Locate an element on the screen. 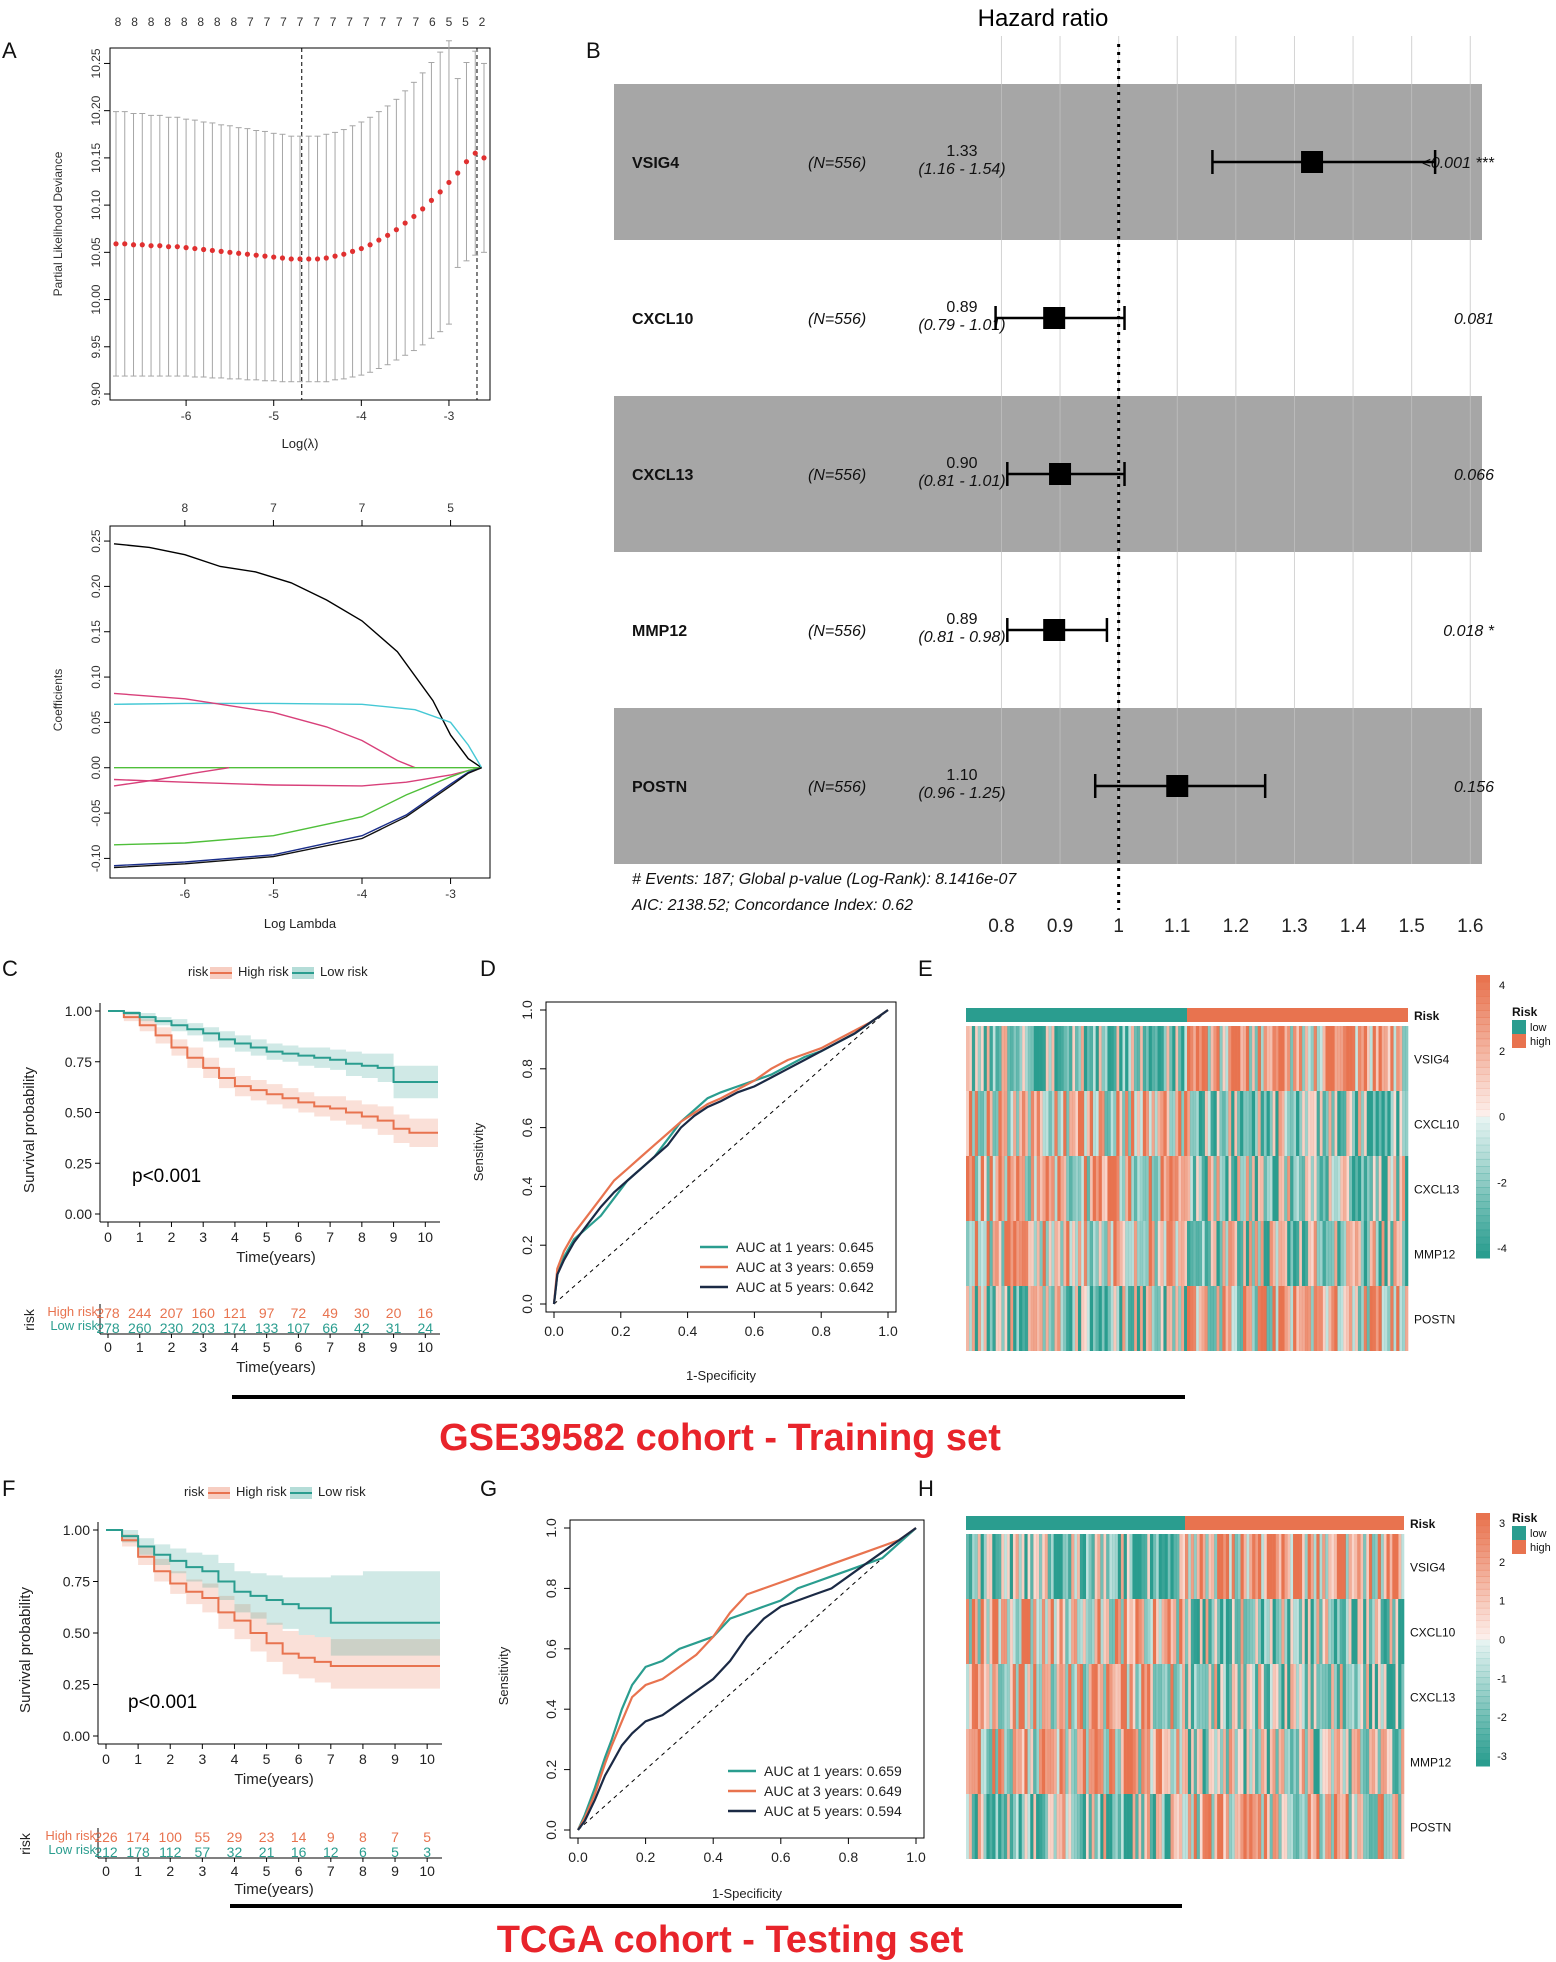 The height and width of the screenshot is (1962, 1556). risk-count-low: 6 is located at coordinates (363, 1852).